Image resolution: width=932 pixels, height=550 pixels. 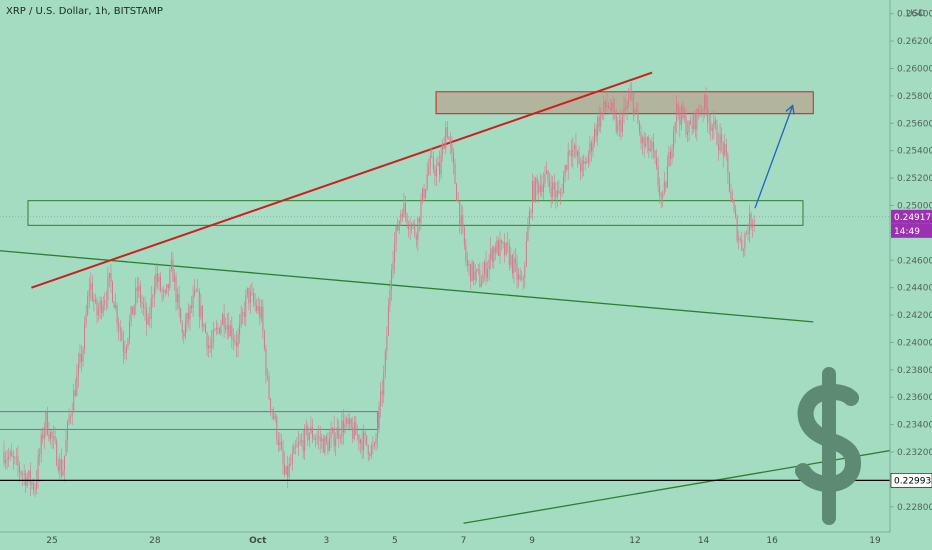 I want to click on time-axis: 25 28 Oct 3 5 7 9 12 14 16 19, so click(x=466, y=540).